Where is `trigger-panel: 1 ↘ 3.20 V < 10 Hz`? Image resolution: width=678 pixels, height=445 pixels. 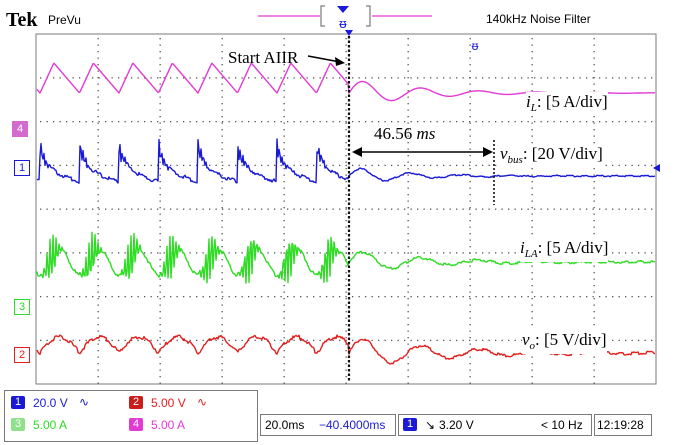
trigger-panel: 1 ↘ 3.20 V < 10 Hz is located at coordinates (495, 425).